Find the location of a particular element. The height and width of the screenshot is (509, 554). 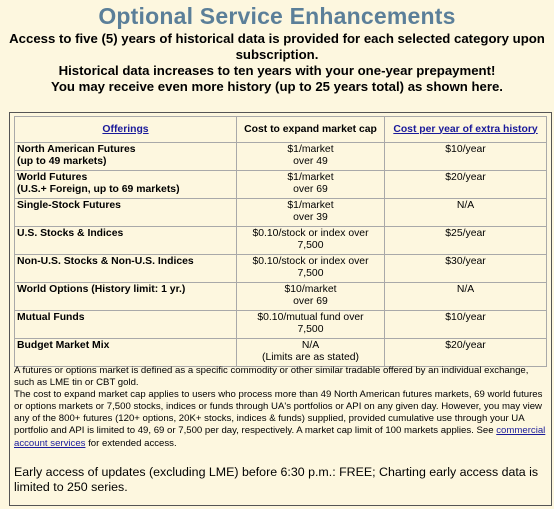

offering-cell: North American Futures (up to 49 markets) is located at coordinates (125, 156).